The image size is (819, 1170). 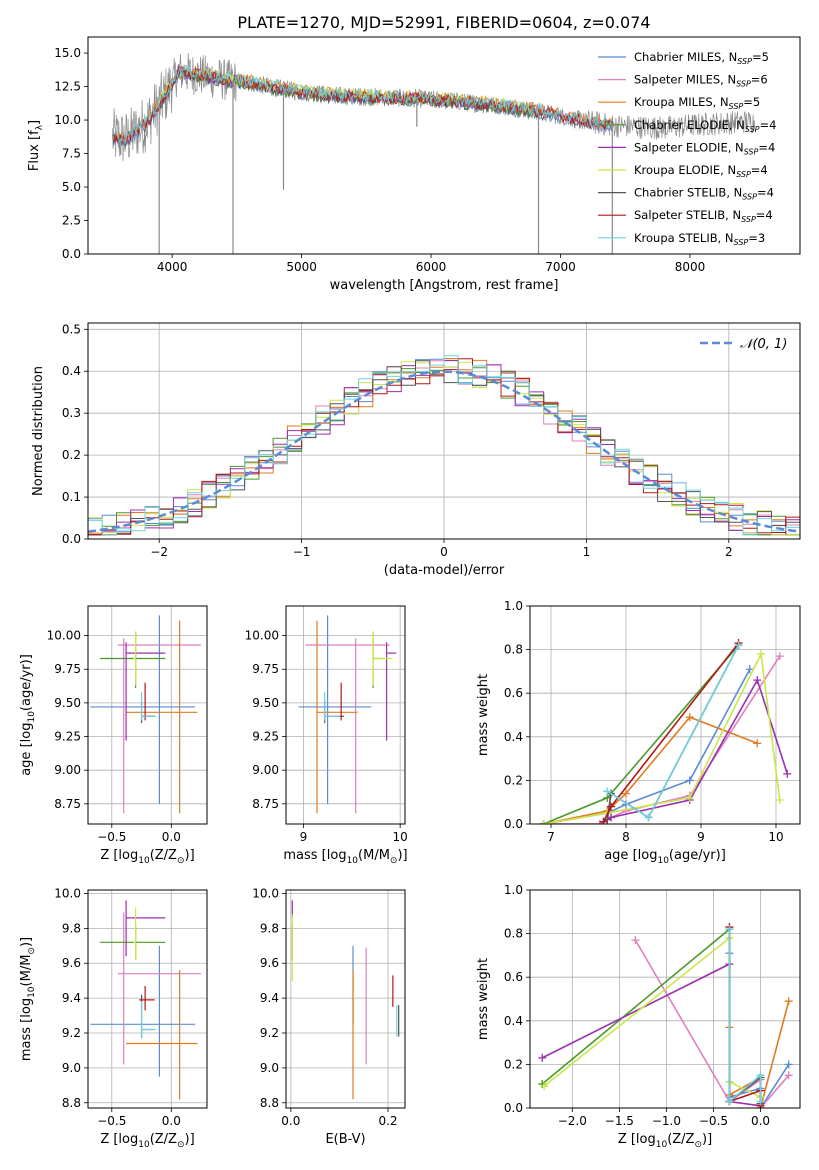 I want to click on xlabel: age [log10(age/yr)], so click(x=665, y=857).